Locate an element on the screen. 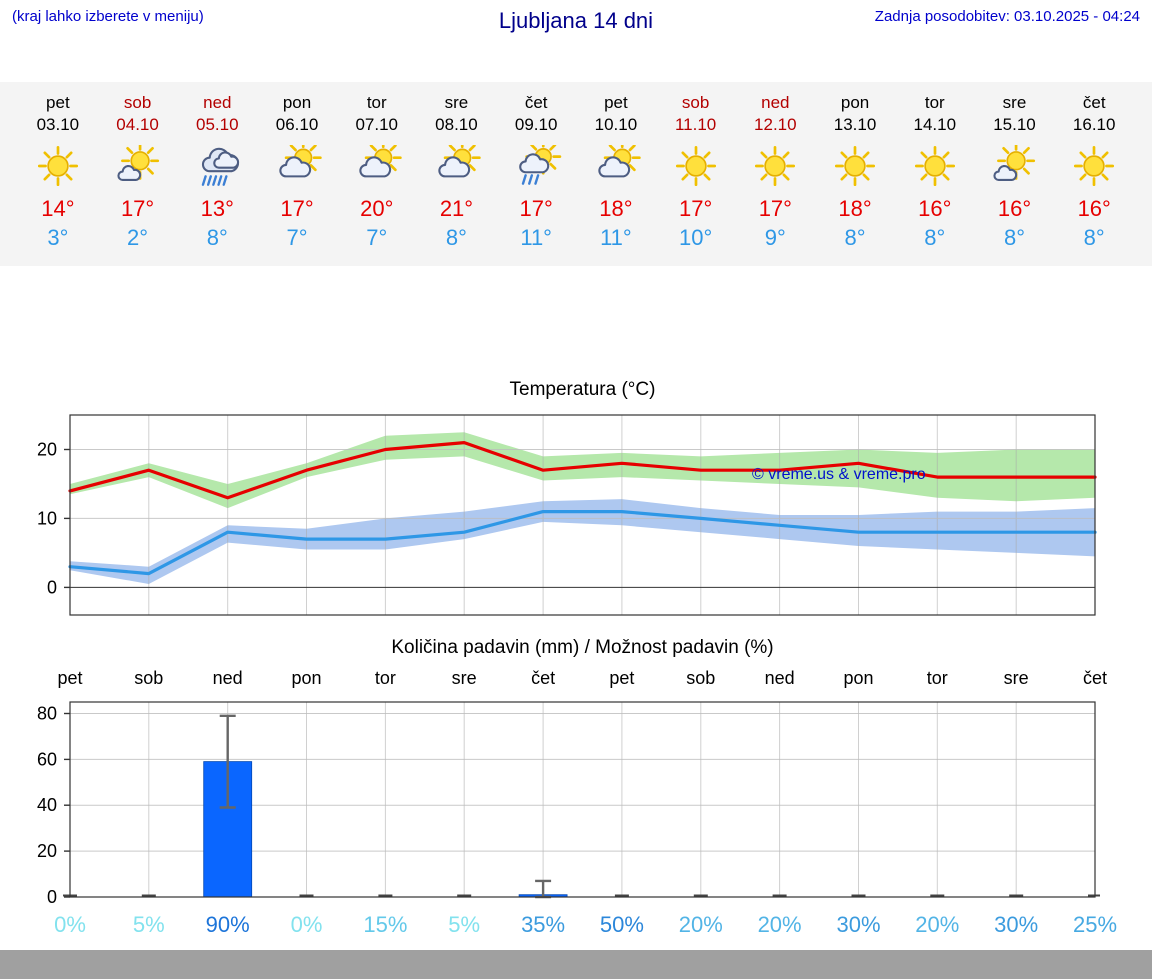 The image size is (1152, 979). day-date: 09.10 is located at coordinates (536, 124).